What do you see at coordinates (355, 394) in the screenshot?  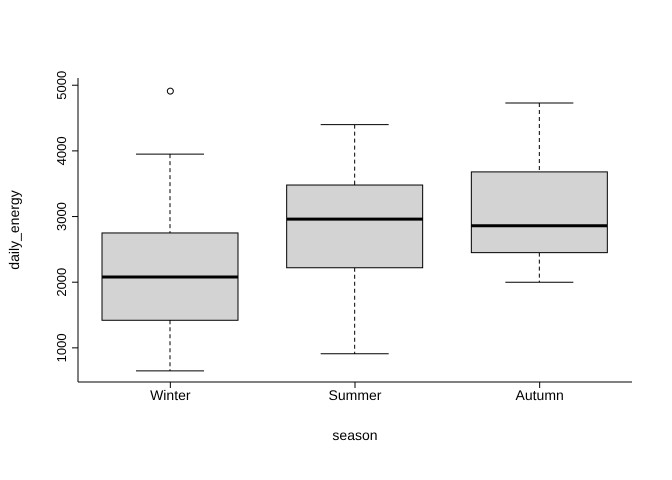 I see `x-tick-label: Summer` at bounding box center [355, 394].